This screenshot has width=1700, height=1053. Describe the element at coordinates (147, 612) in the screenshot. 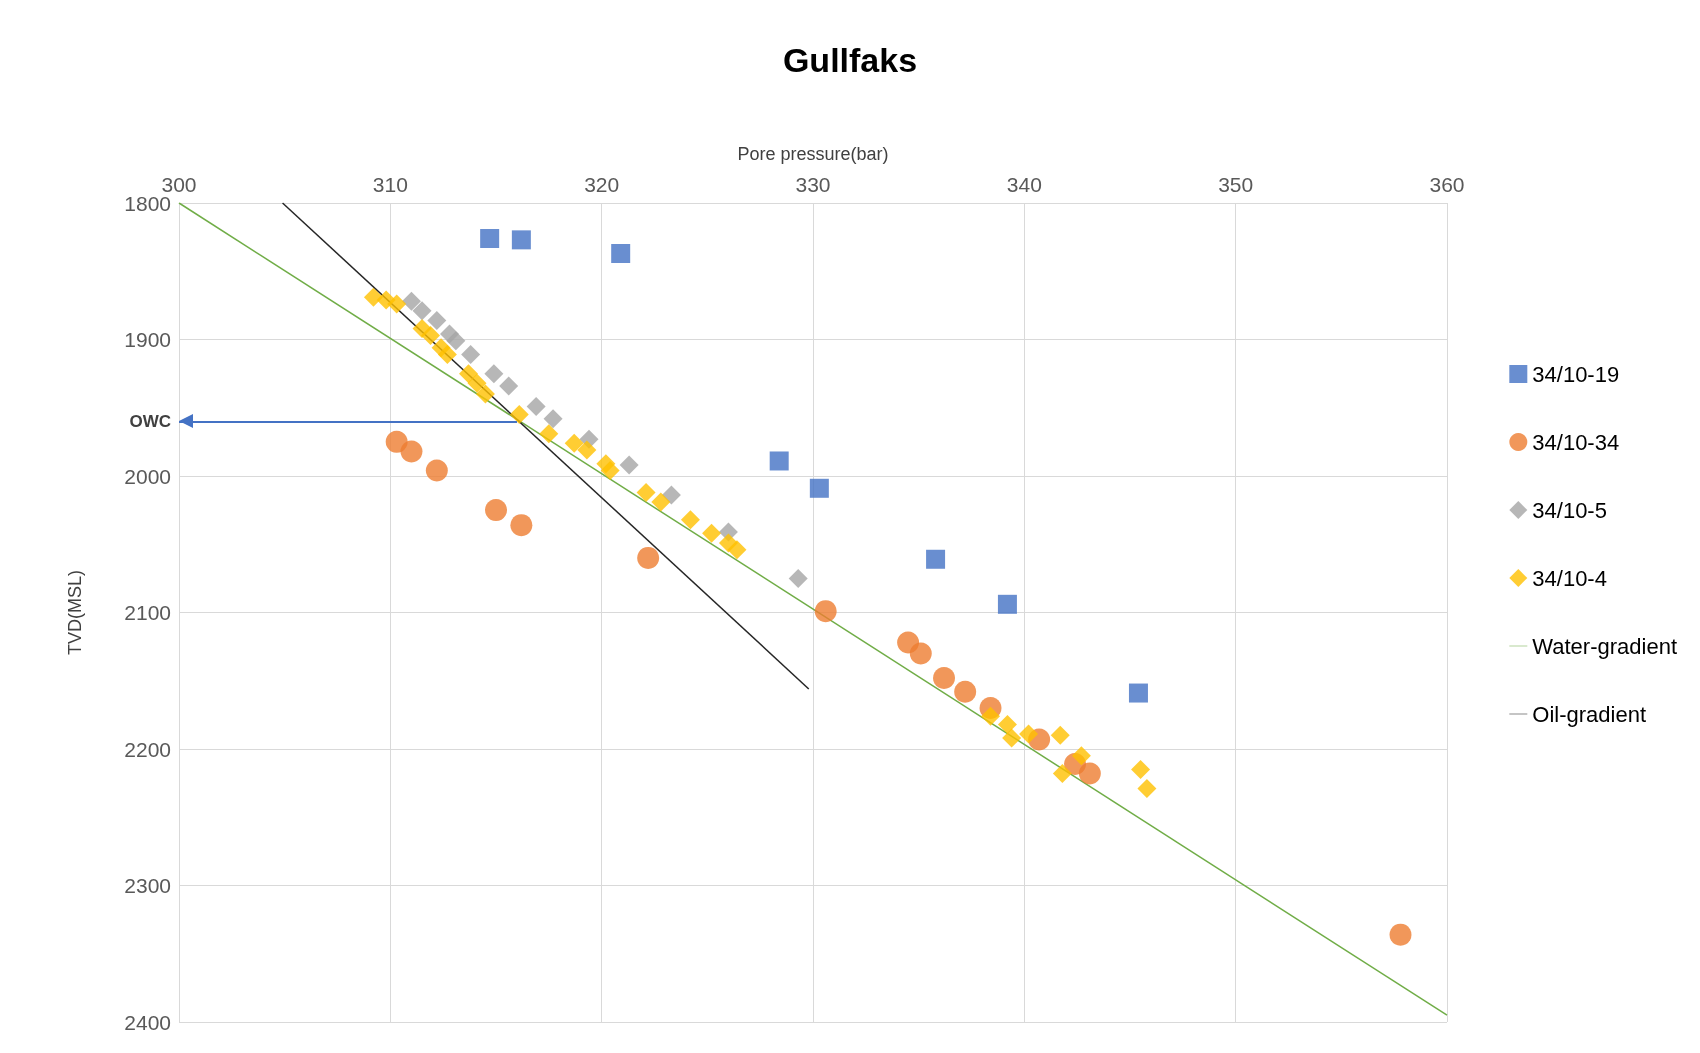

I see `y-tick-label: 2100` at that location.